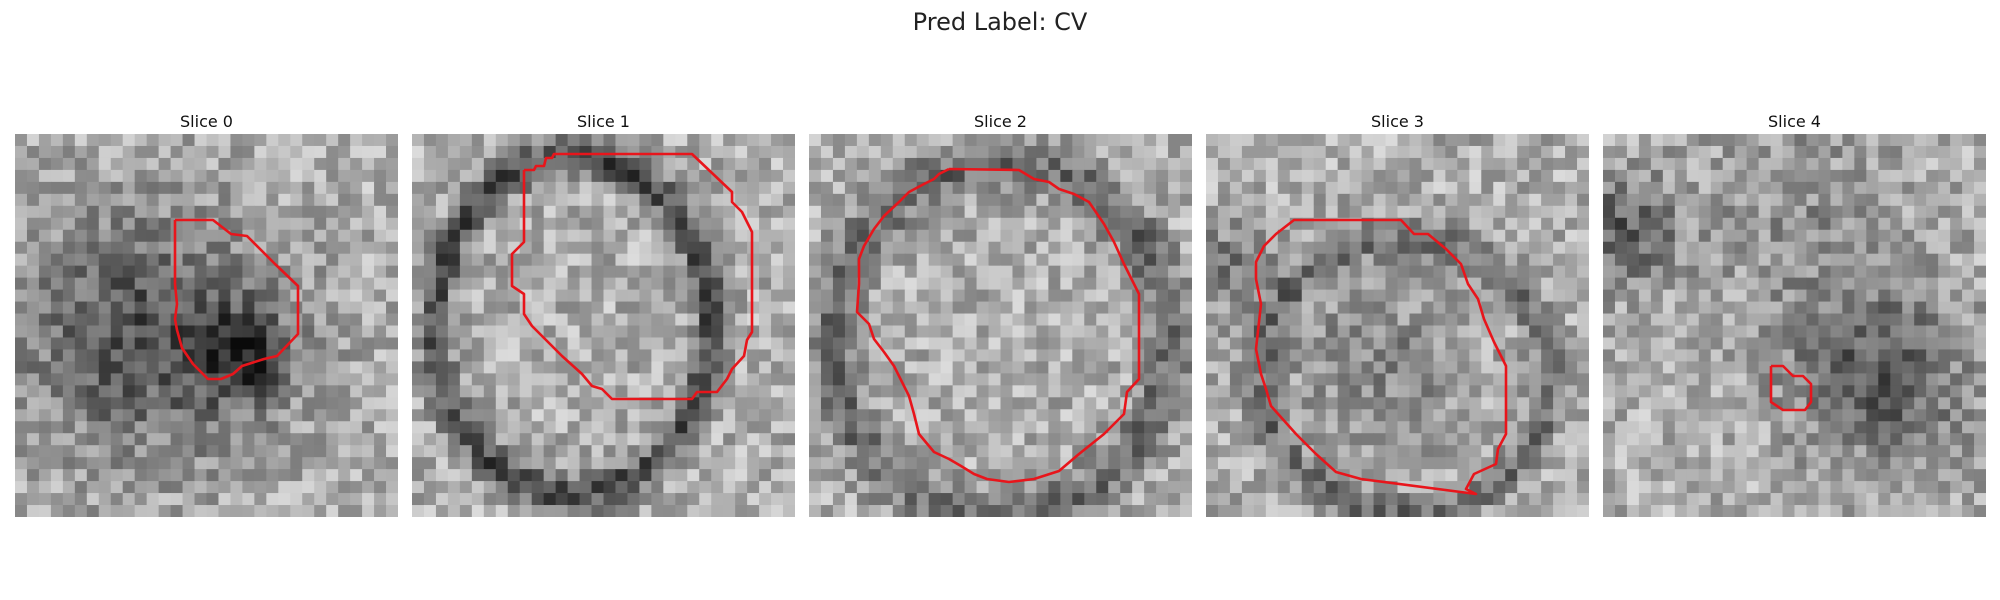 The image size is (2000, 600). Describe the element at coordinates (1794, 121) in the screenshot. I see `slice-title: Slice 4` at that location.